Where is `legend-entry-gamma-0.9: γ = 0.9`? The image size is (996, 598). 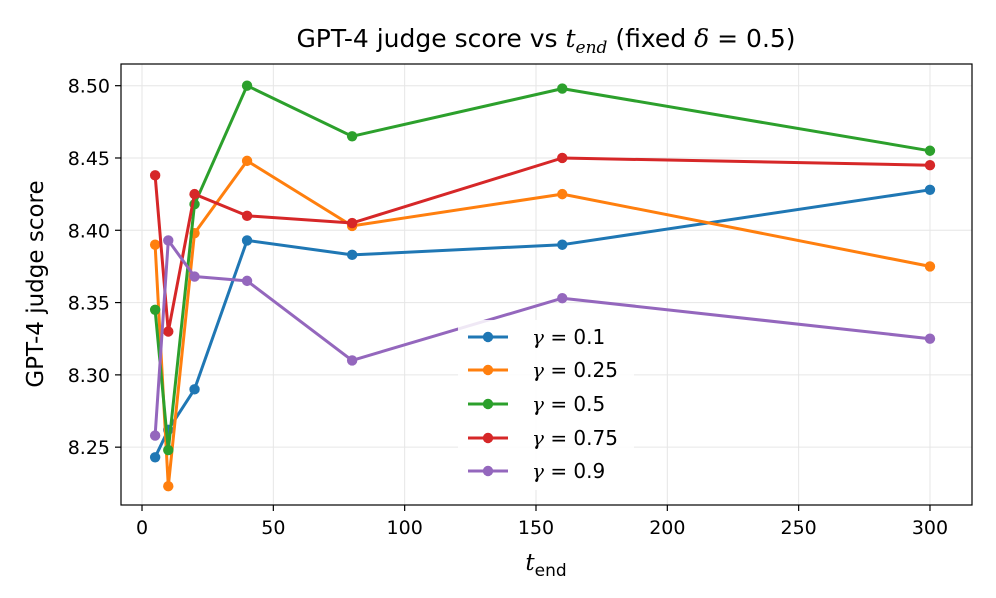 legend-entry-gamma-0.9: γ = 0.9 is located at coordinates (536, 471).